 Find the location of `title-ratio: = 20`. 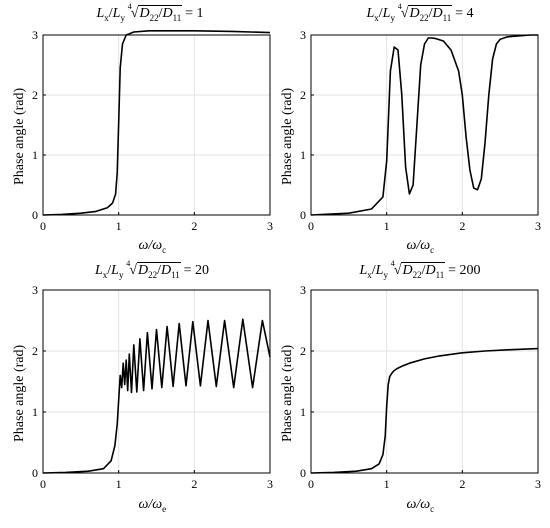

title-ratio: = 20 is located at coordinates (196, 270).